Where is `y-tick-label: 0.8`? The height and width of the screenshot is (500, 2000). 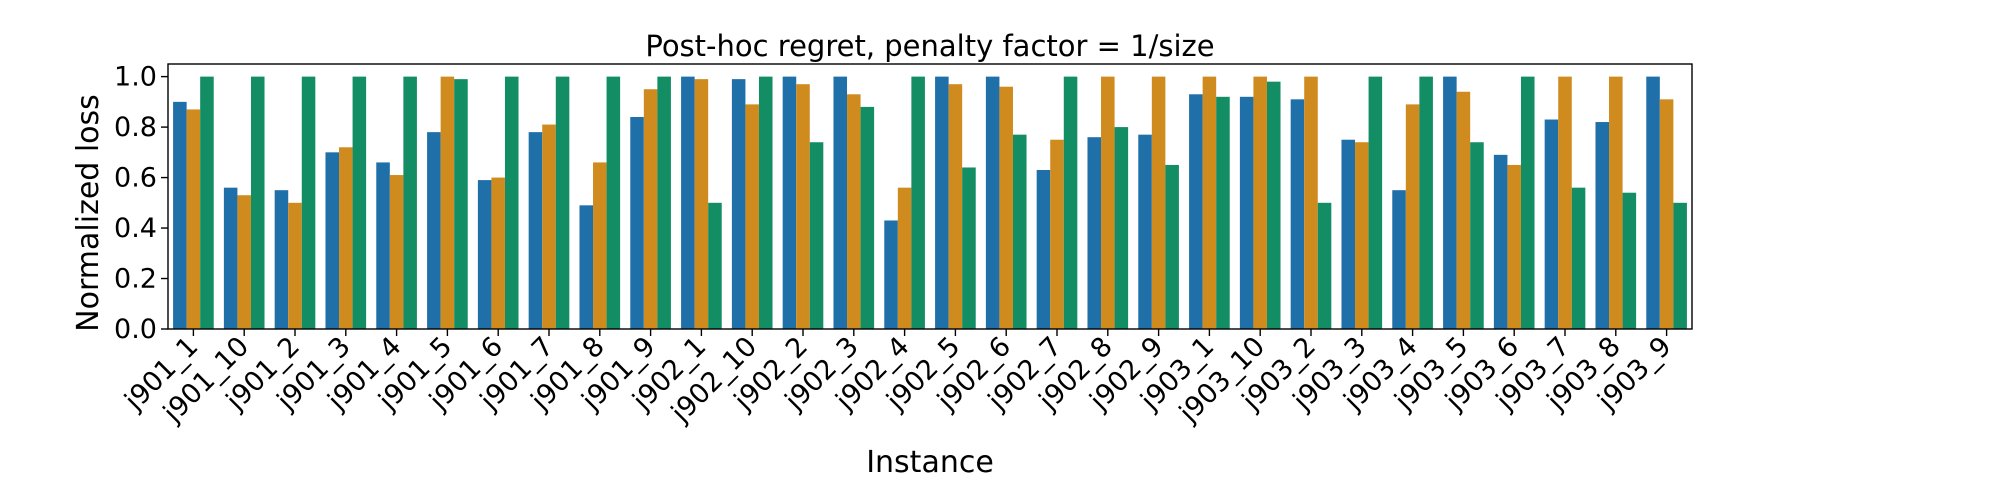
y-tick-label: 0.8 is located at coordinates (135, 127).